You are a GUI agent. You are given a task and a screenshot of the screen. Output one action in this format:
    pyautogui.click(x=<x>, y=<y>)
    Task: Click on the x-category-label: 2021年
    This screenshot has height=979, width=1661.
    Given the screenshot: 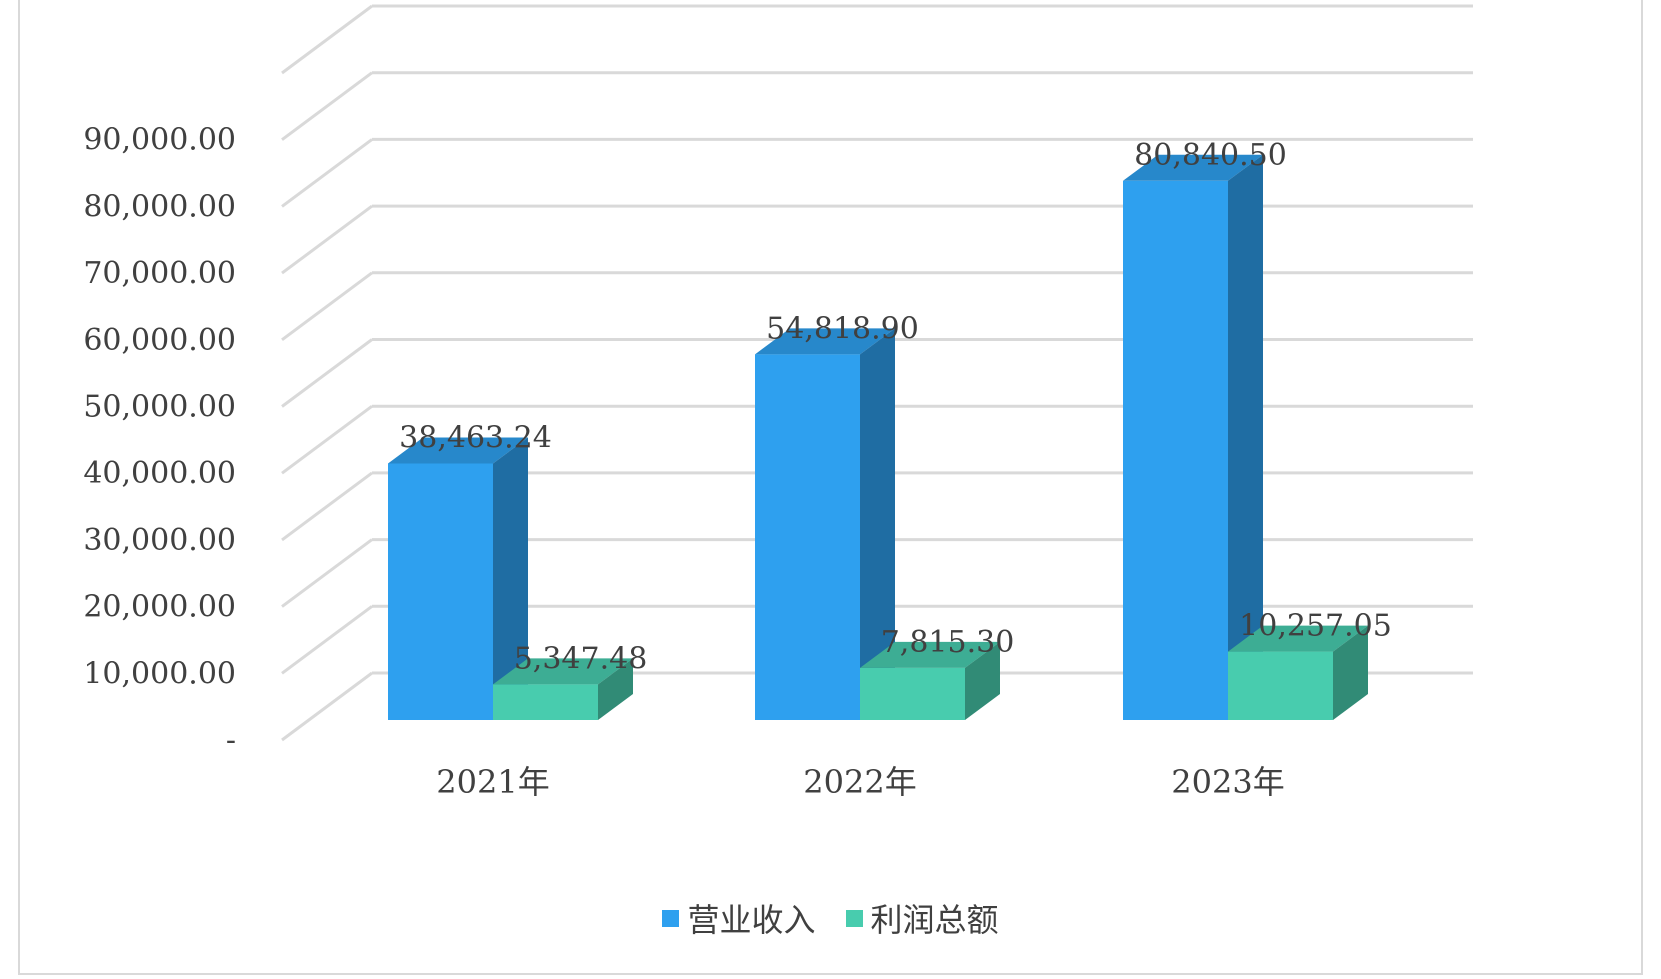 What is the action you would take?
    pyautogui.click(x=492, y=782)
    